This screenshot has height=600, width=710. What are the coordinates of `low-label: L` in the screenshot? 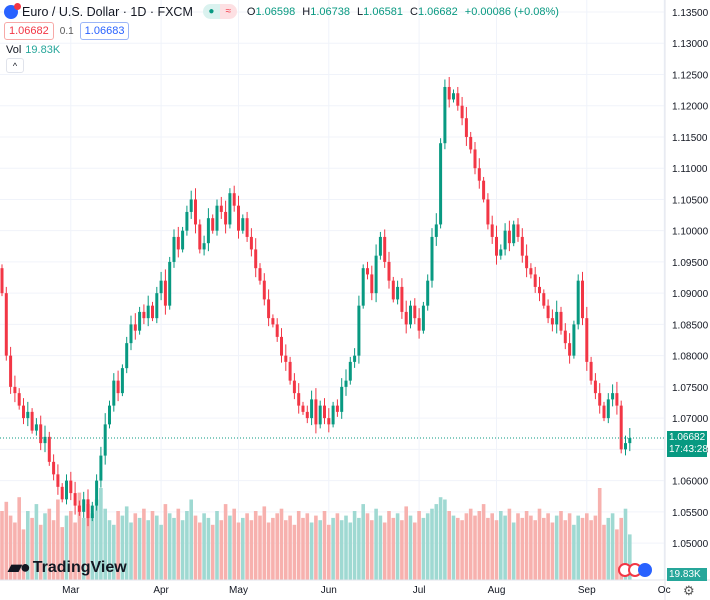 It's located at (360, 11).